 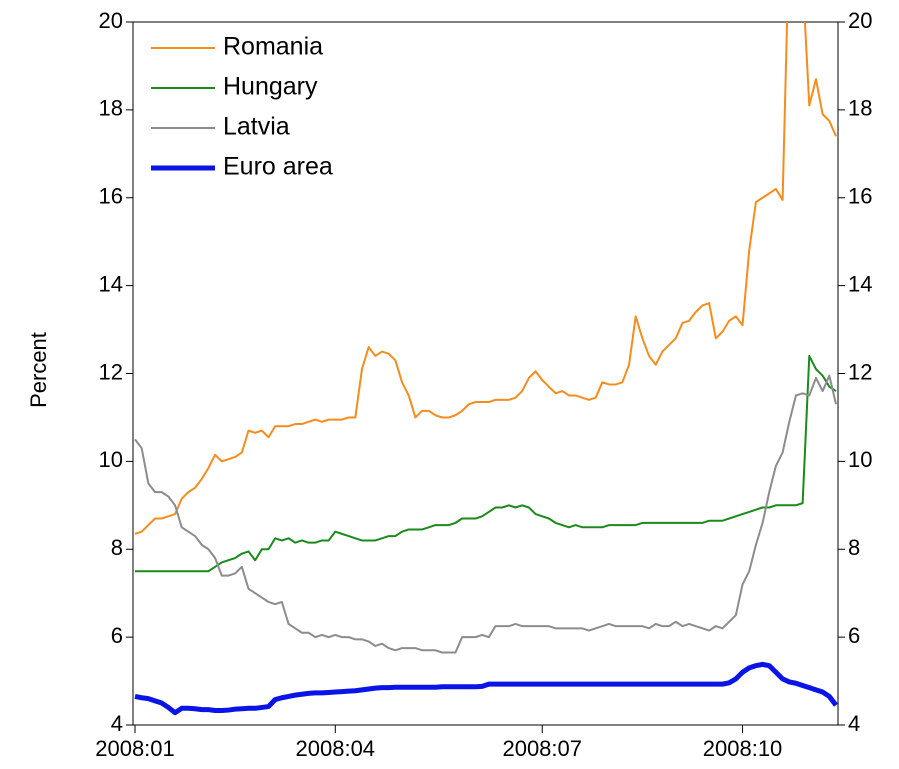 I want to click on y2-tick-label: 4, so click(x=854, y=723).